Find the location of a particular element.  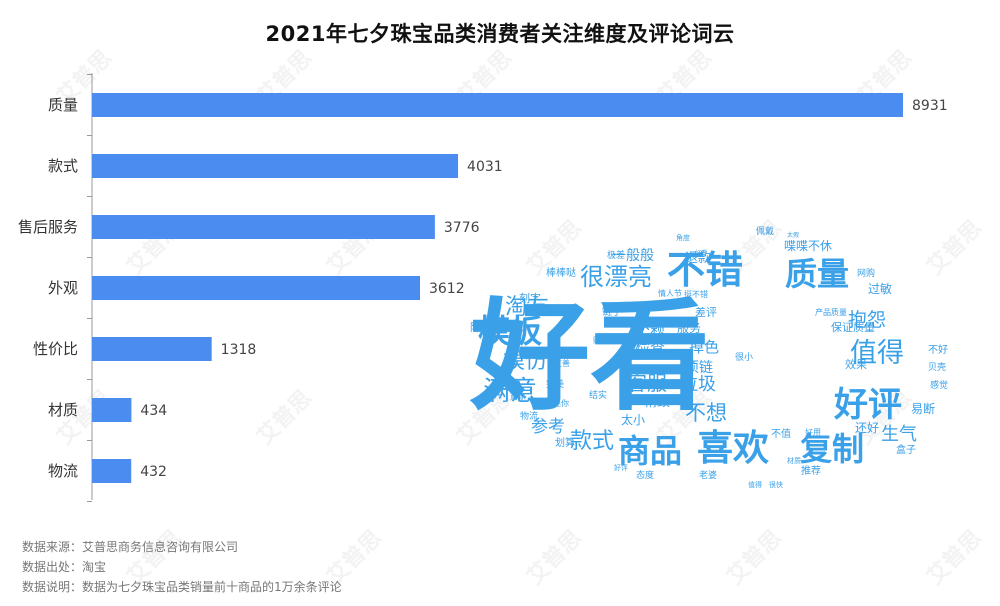

source-line: 数据来源：艾普思商务信息咨询有限公司 is located at coordinates (130, 547).